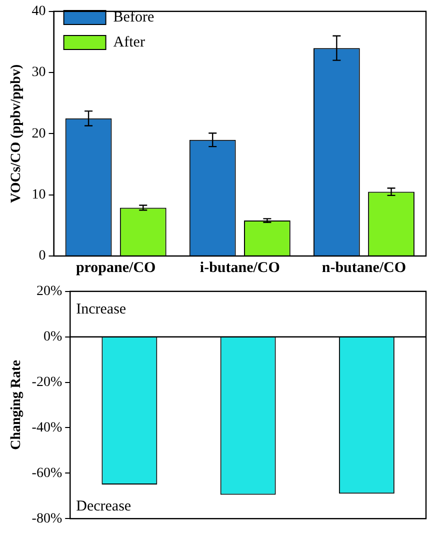 This screenshot has height=534, width=436. What do you see at coordinates (47, 382) in the screenshot?
I see `y-tick-label: -20%` at bounding box center [47, 382].